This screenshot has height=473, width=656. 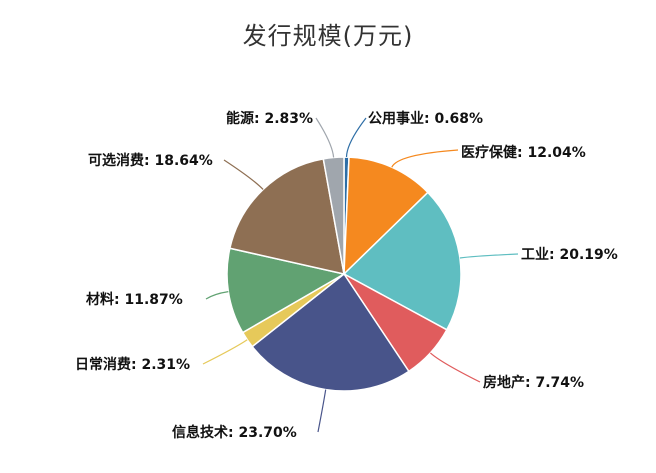 What do you see at coordinates (269, 118) in the screenshot?
I see `slice-label-9: 能源: 2.83%` at bounding box center [269, 118].